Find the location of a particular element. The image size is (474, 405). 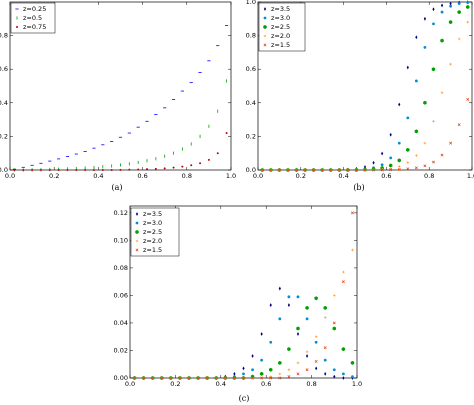

legend-label: z=0.25 is located at coordinates (34, 9).